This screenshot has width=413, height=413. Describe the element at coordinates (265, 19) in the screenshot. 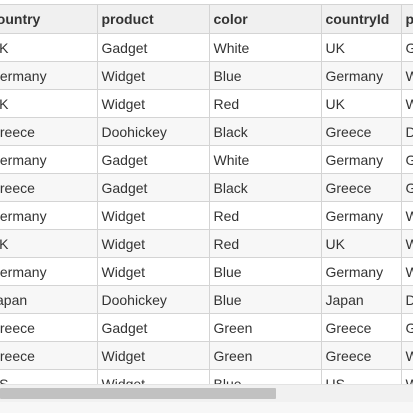

I see `column-header-color: color` at that location.